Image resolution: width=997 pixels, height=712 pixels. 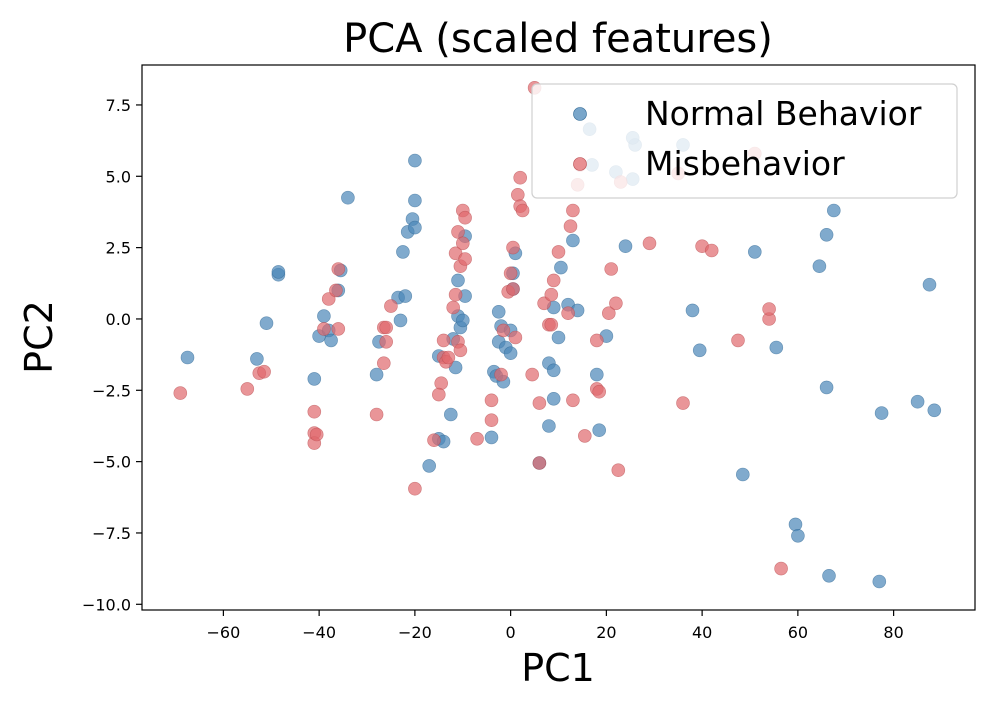 What do you see at coordinates (118, 248) in the screenshot?
I see `y-tick-label: 2.5` at bounding box center [118, 248].